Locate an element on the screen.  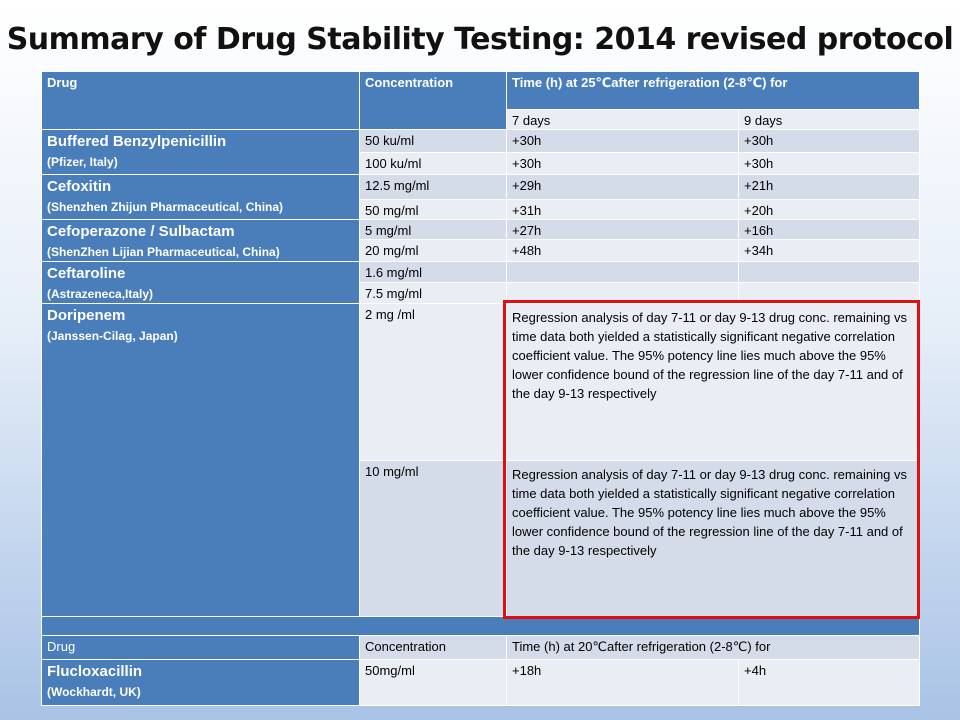
header-concentration: Concentration is located at coordinates (433, 100).